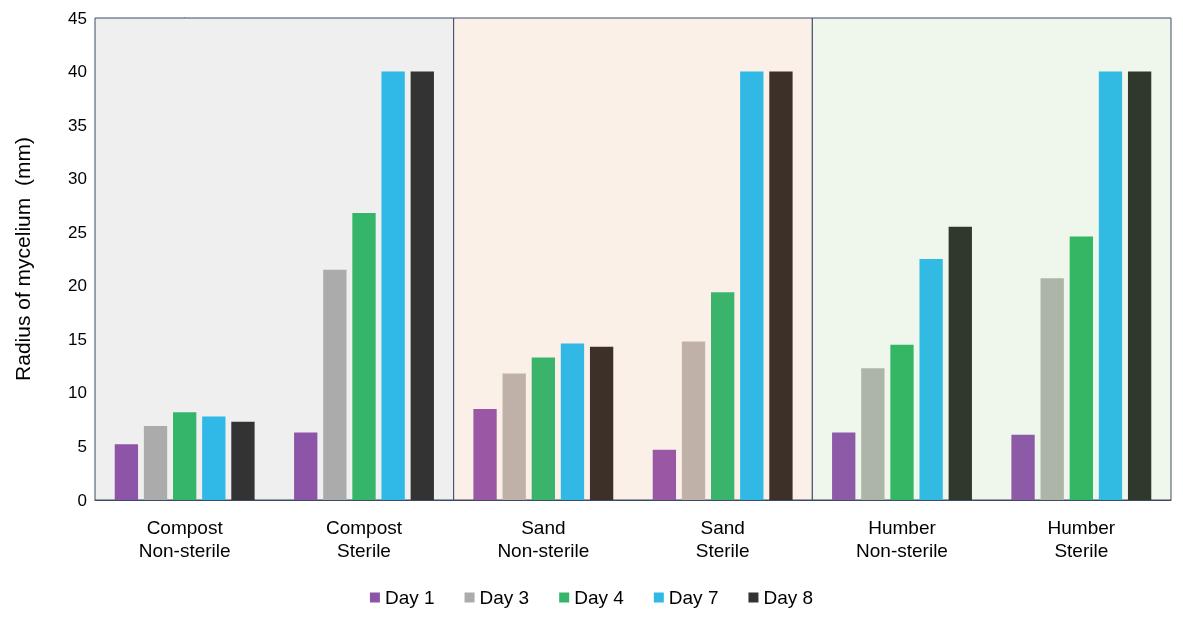 The height and width of the screenshot is (620, 1183). What do you see at coordinates (788, 597) in the screenshot?
I see `legend-label: Day 8` at bounding box center [788, 597].